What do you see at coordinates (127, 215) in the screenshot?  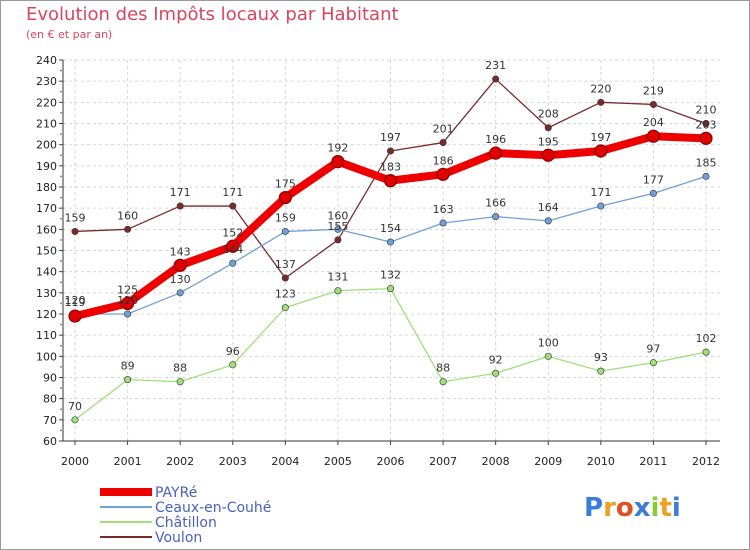 I see `data-label-voulon: 160` at bounding box center [127, 215].